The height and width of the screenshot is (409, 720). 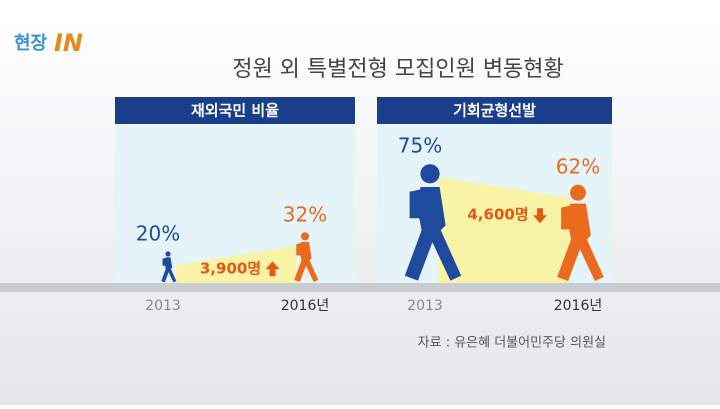 What do you see at coordinates (31, 43) in the screenshot?
I see `logo: 현장` at bounding box center [31, 43].